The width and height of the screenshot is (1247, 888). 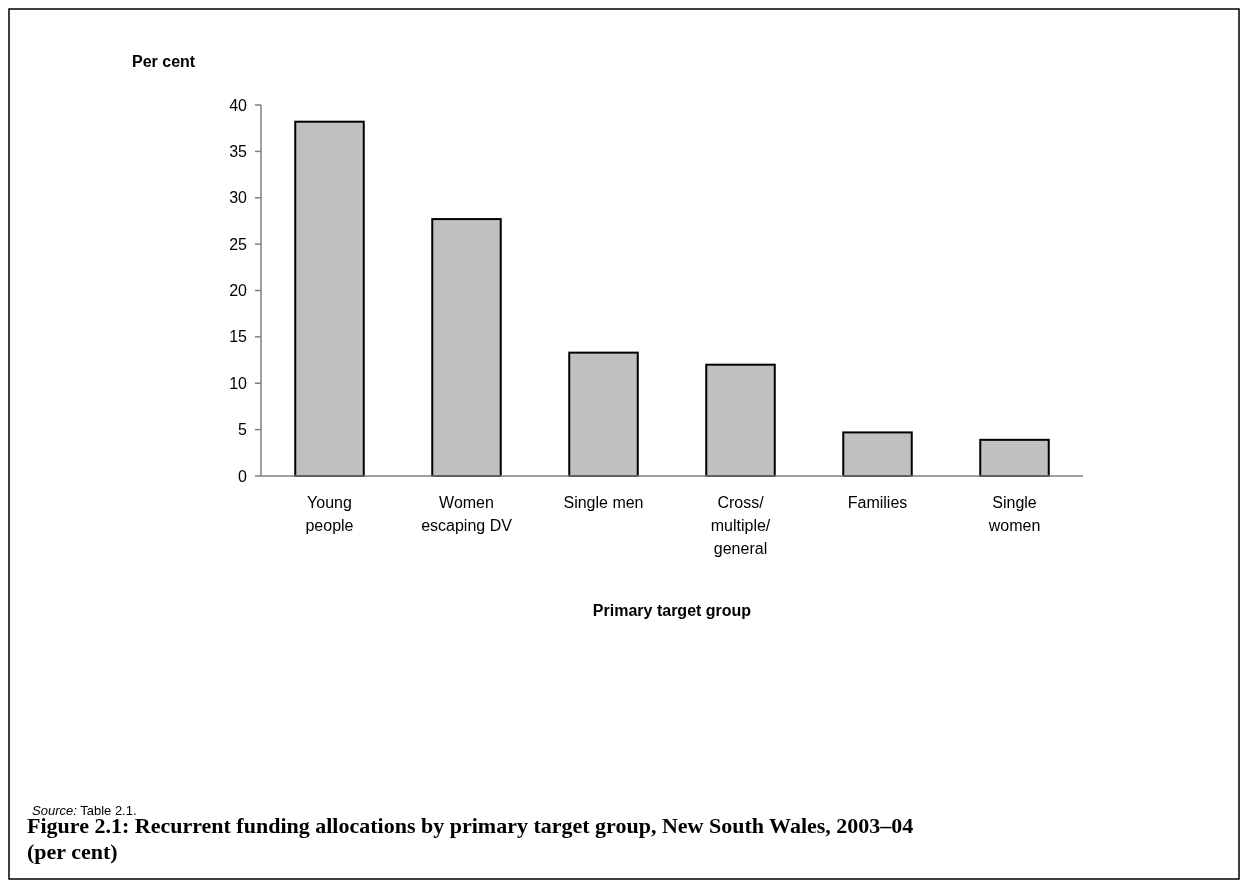 What do you see at coordinates (238, 337) in the screenshot?
I see `y-tick-label: 15` at bounding box center [238, 337].